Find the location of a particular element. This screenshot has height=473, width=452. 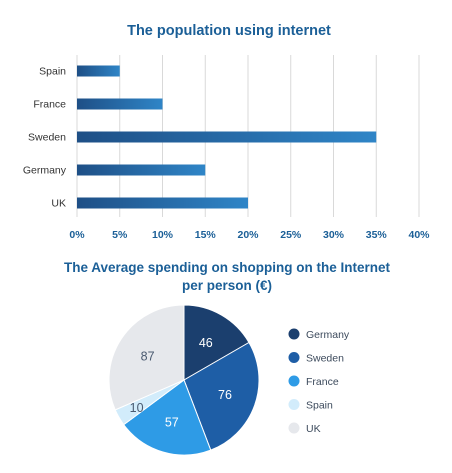

legend-swatch-sweden is located at coordinates (294, 357).